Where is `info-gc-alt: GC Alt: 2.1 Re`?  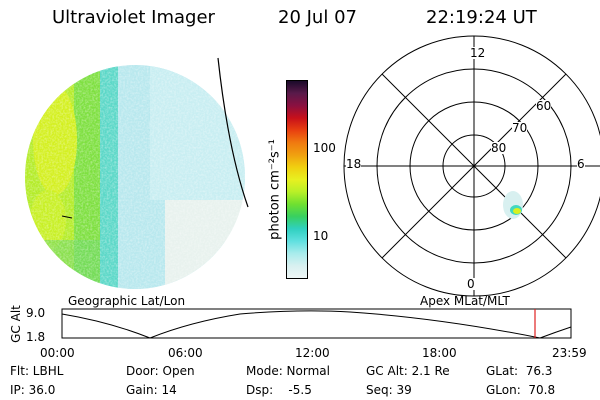
info-gc-alt: GC Alt: 2.1 Re is located at coordinates (408, 371).